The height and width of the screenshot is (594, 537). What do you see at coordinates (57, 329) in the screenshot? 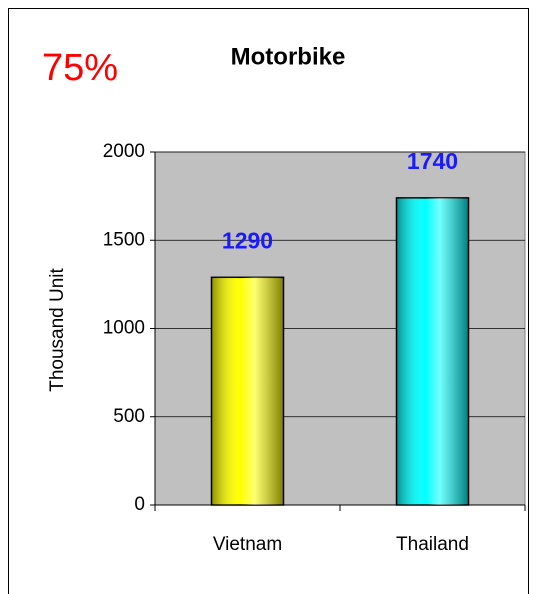
I see `y-axis-label: Thousand Unit` at bounding box center [57, 329].